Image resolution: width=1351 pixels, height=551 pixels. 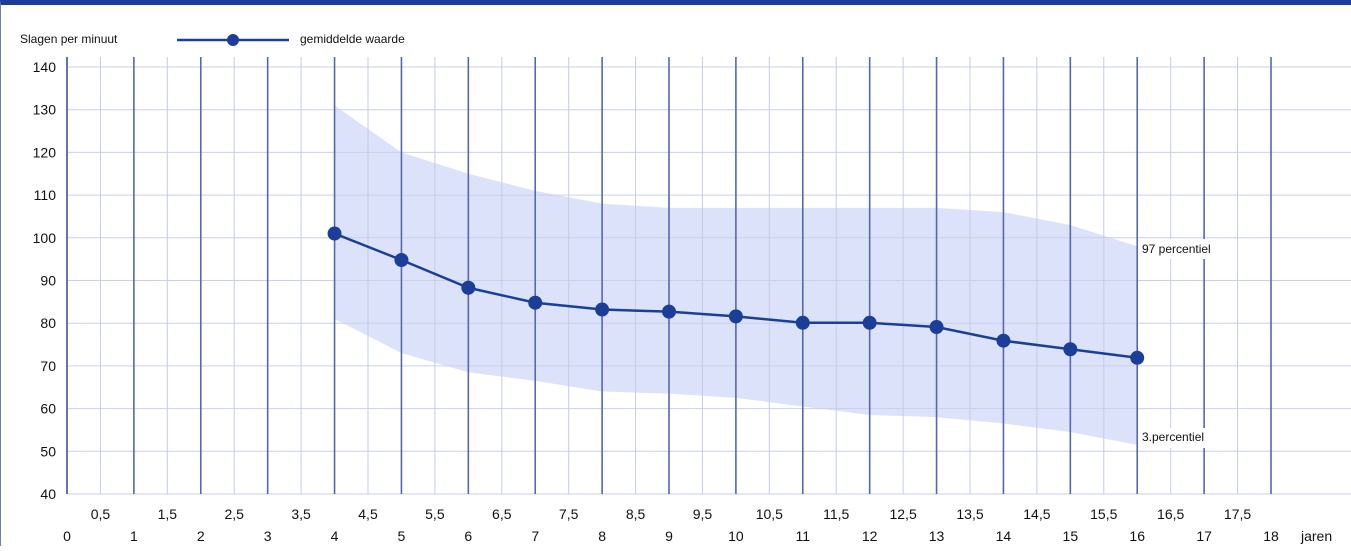 What do you see at coordinates (937, 536) in the screenshot?
I see `x-tick-label: 13` at bounding box center [937, 536].